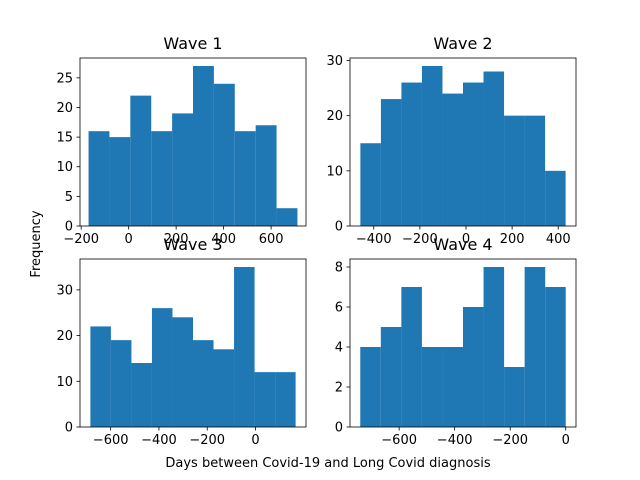 The width and height of the screenshot is (640, 480). Describe the element at coordinates (271, 239) in the screenshot. I see `x-tick-label: 600` at that location.